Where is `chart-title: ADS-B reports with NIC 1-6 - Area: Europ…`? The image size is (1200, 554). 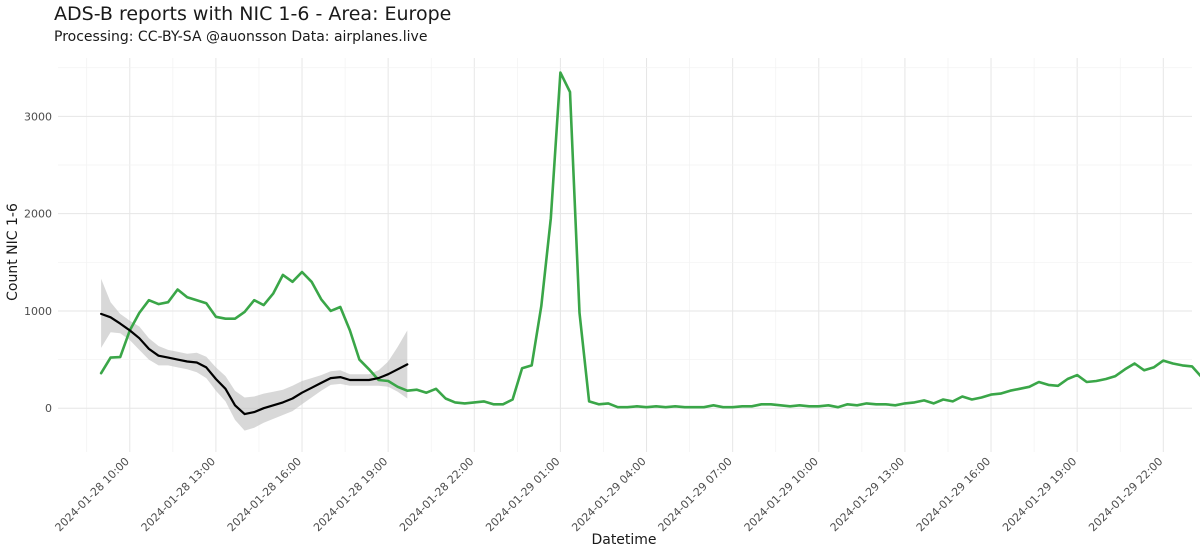 chart-title: ADS-B reports with NIC 1-6 - Area: Europ… is located at coordinates (252, 14).